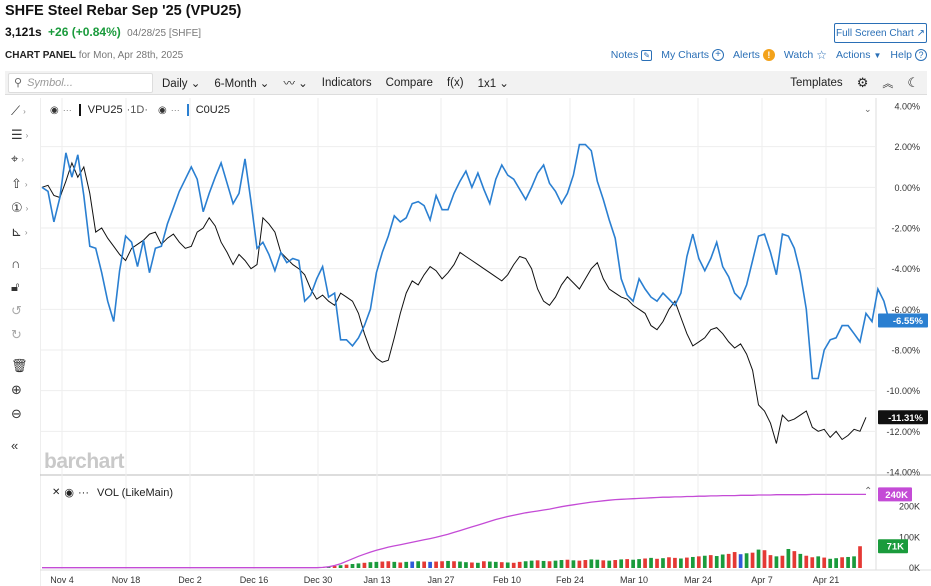 The height and width of the screenshot is (586, 931). Describe the element at coordinates (868, 109) in the screenshot. I see `chevron-down-icon: ⌄` at that location.